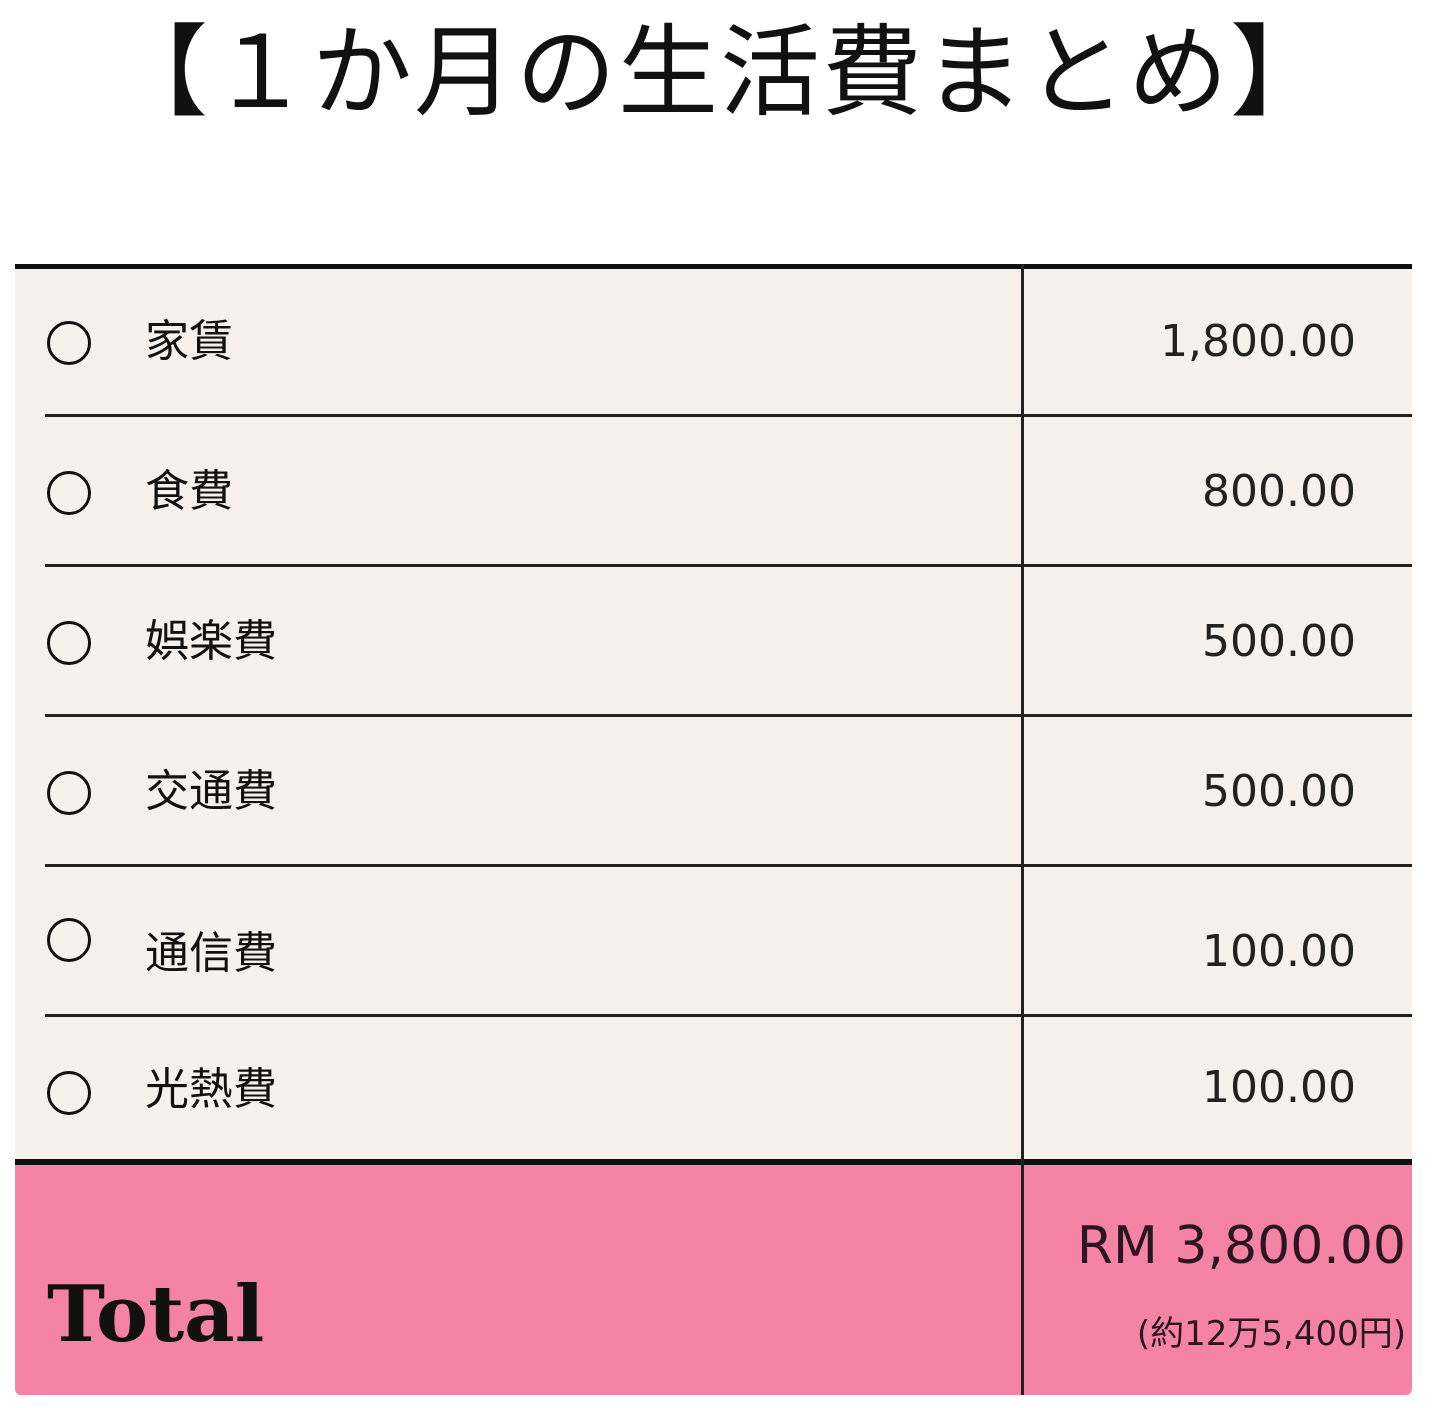  Describe the element at coordinates (189, 491) in the screenshot. I see `item-label: 食費` at that location.